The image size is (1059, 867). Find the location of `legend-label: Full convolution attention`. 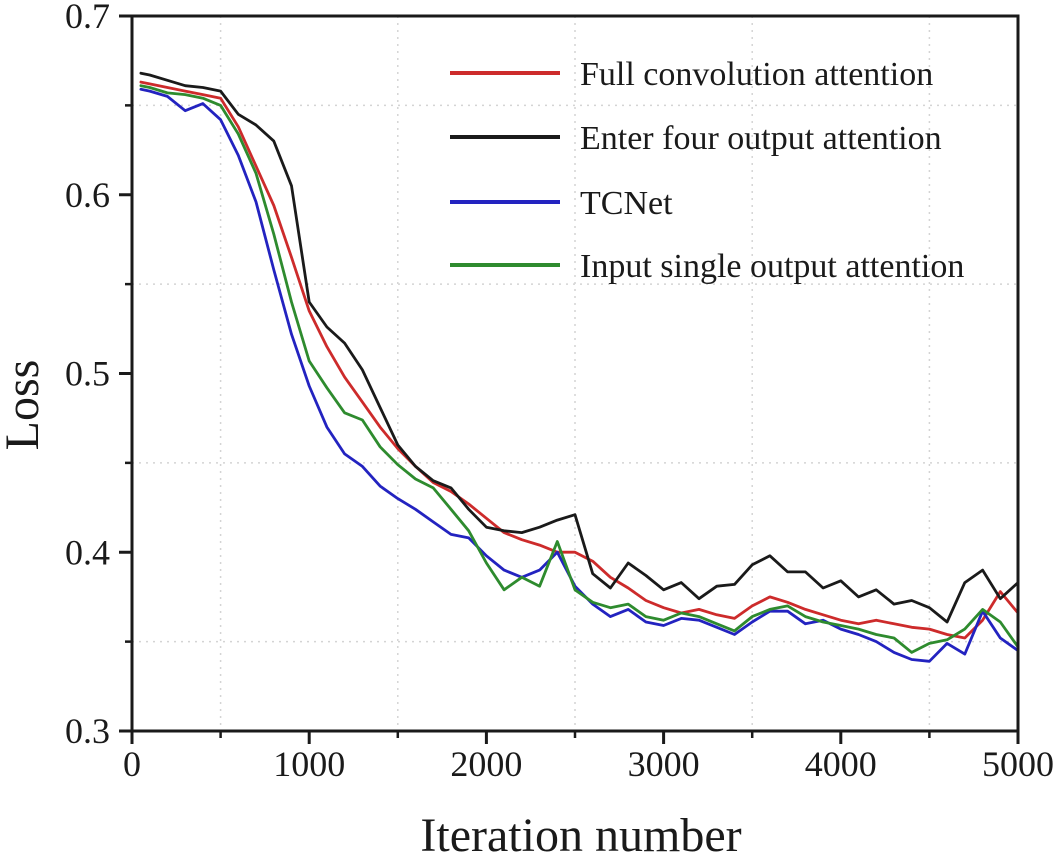

legend-label: Full convolution attention is located at coordinates (756, 74).